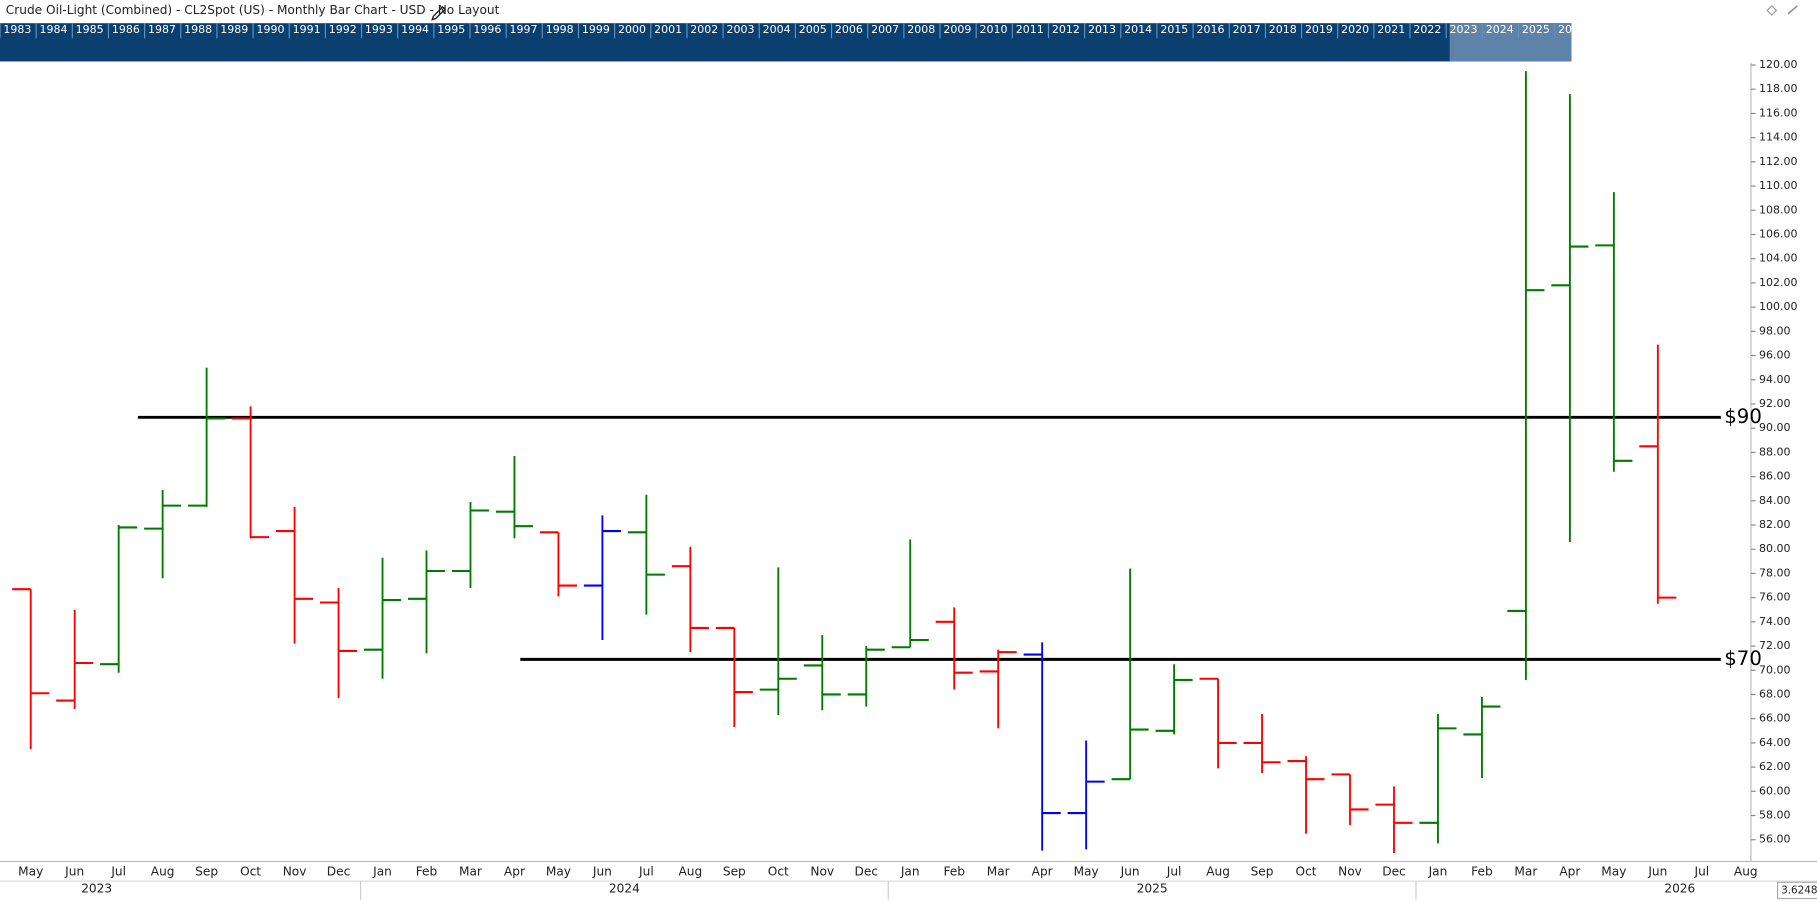  What do you see at coordinates (1210, 29) in the screenshot?
I see `navigator-year: 2016` at bounding box center [1210, 29].